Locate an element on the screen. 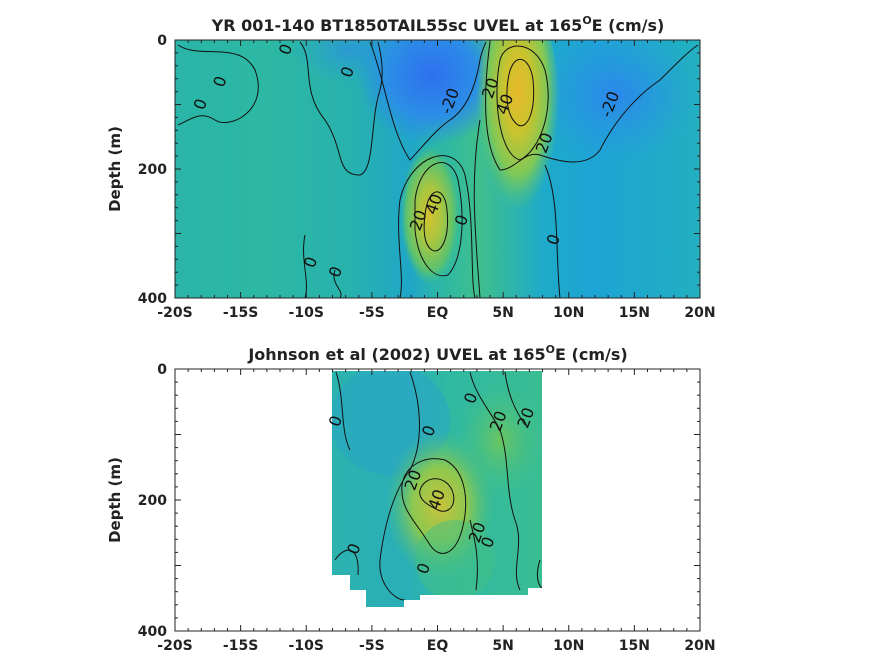  observation-y-tick-label: 0 is located at coordinates (162, 370).